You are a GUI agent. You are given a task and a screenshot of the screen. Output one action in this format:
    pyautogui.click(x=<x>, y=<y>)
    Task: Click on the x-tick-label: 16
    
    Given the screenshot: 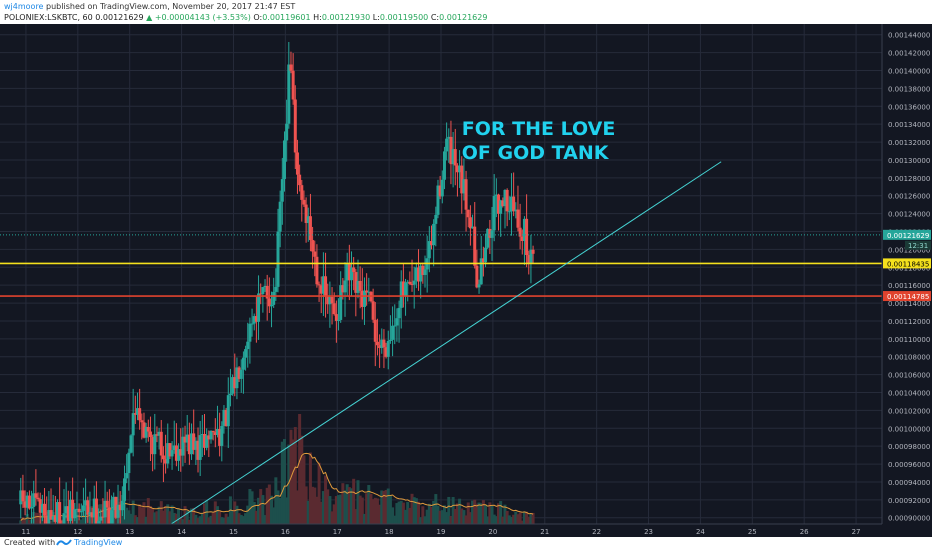 What is the action you would take?
    pyautogui.click(x=285, y=532)
    